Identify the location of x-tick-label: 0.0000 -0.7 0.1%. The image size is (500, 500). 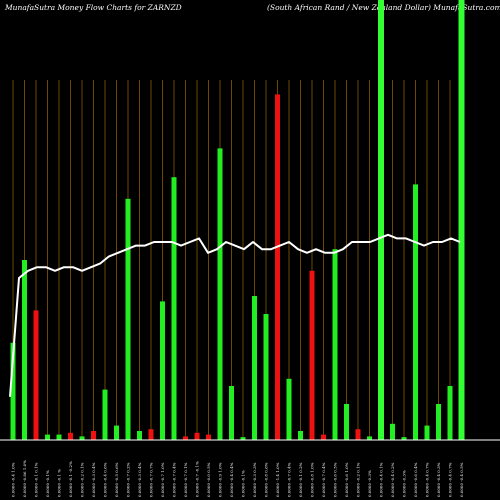
(185, 479).